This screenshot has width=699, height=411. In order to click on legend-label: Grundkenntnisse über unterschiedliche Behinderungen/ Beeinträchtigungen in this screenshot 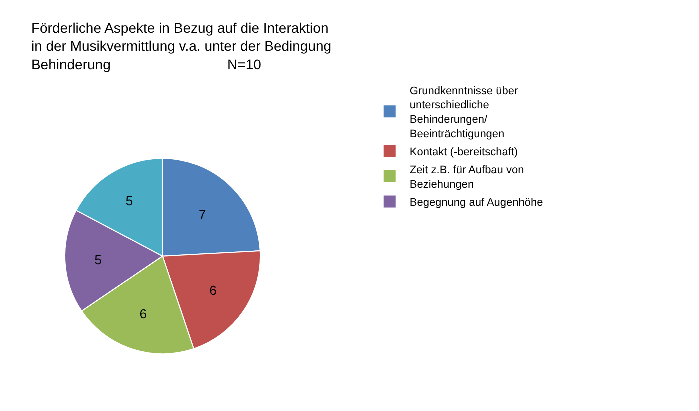, I will do `click(464, 112)`.